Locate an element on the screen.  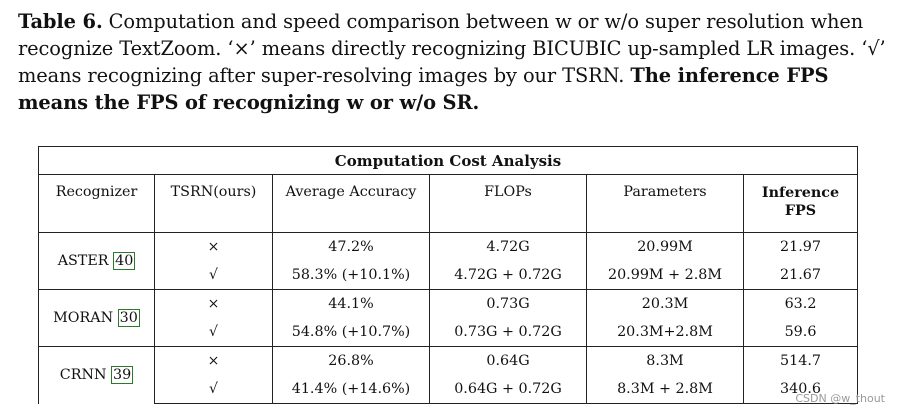
flops-cell: 0.64G is located at coordinates (508, 360).